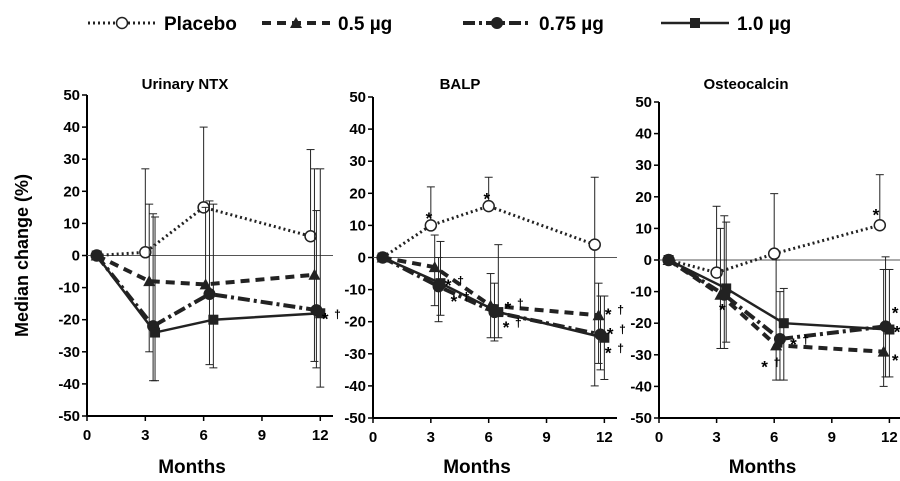 The image size is (900, 481). Describe the element at coordinates (431, 437) in the screenshot. I see `x-tick-label: 3` at that location.